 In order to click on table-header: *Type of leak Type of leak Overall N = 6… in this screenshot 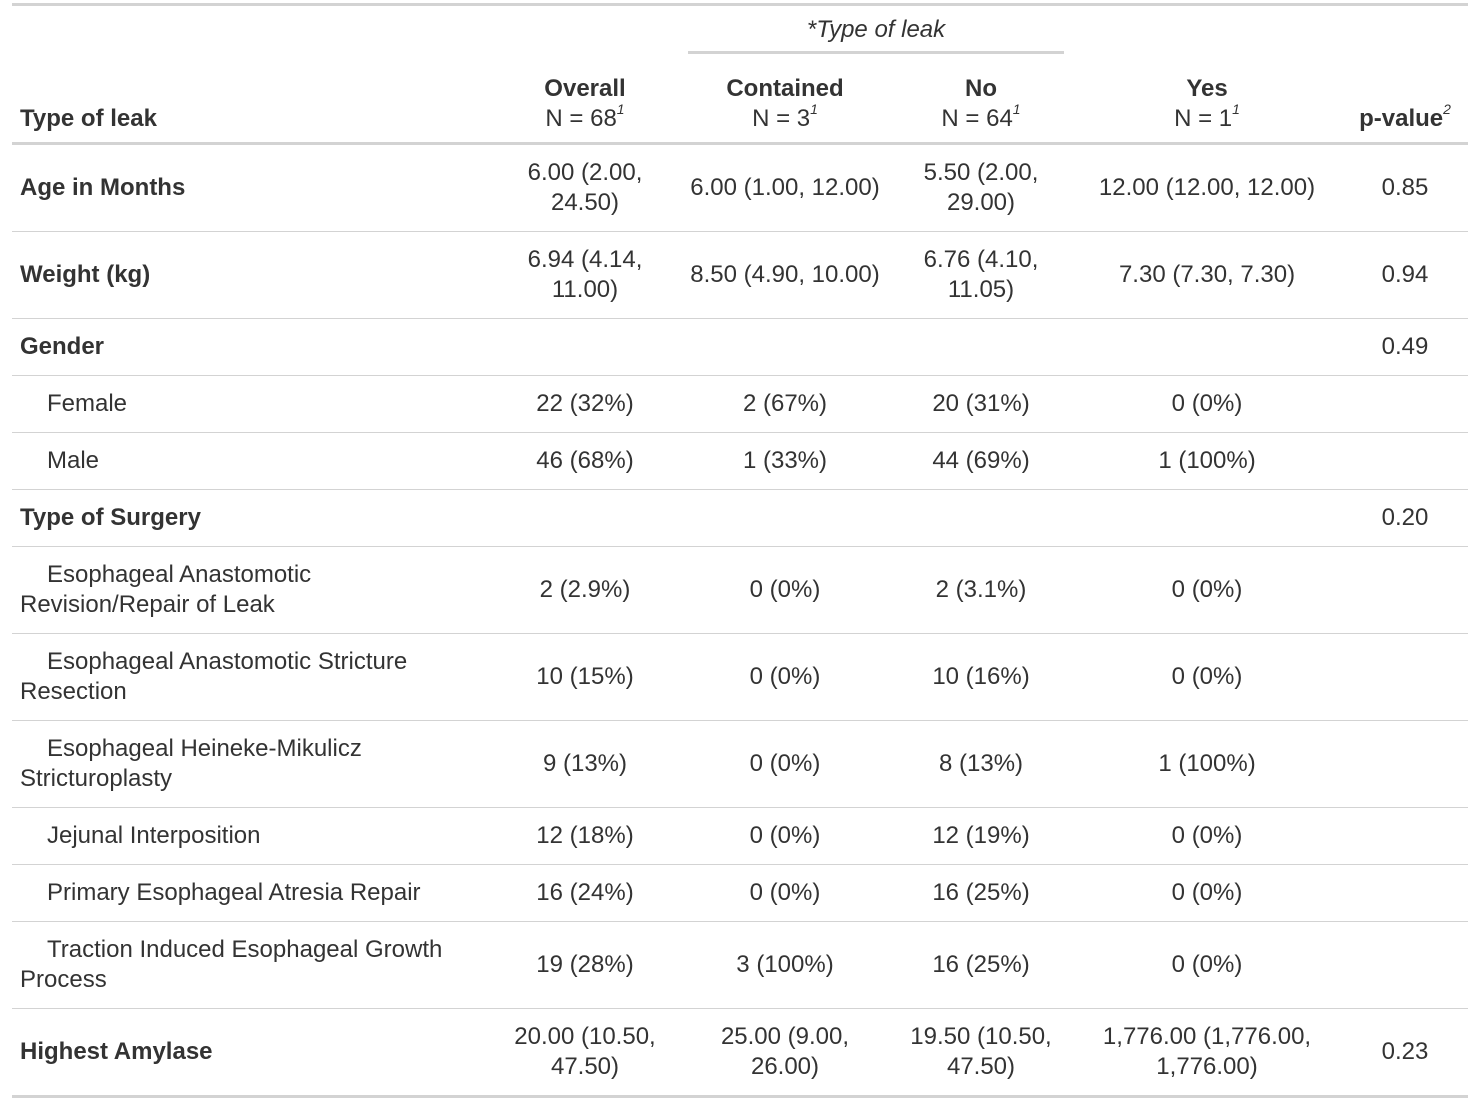, I will do `click(740, 74)`.